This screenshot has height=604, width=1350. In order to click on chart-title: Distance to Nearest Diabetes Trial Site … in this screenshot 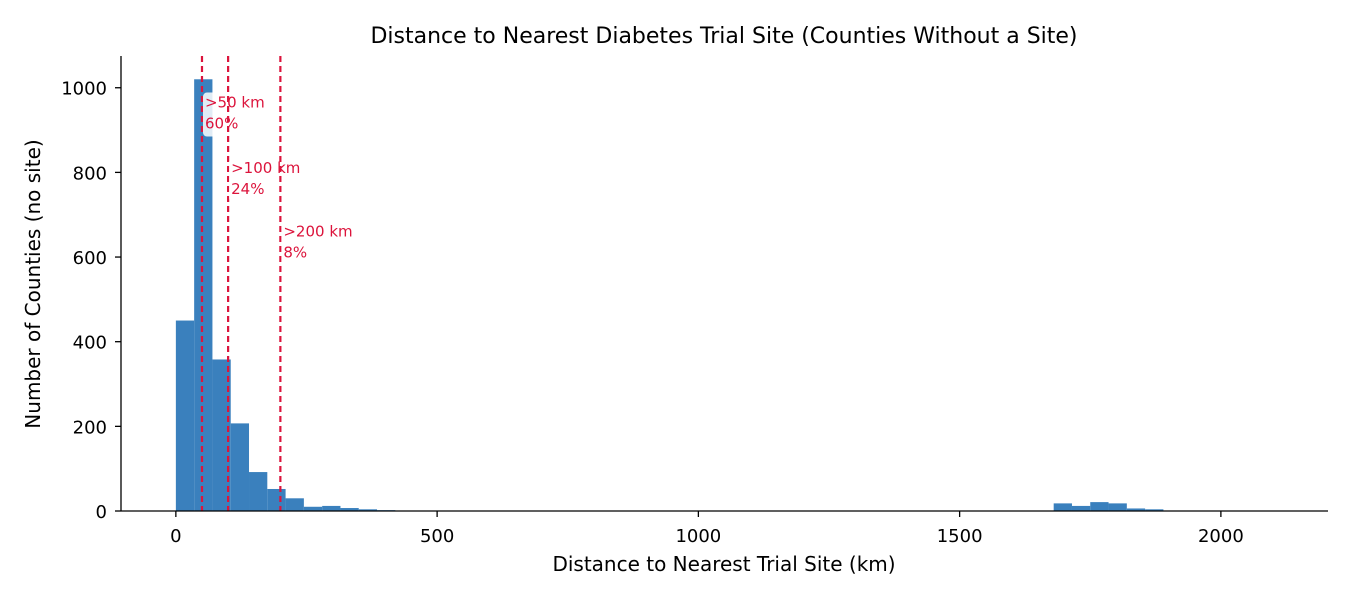, I will do `click(723, 36)`.